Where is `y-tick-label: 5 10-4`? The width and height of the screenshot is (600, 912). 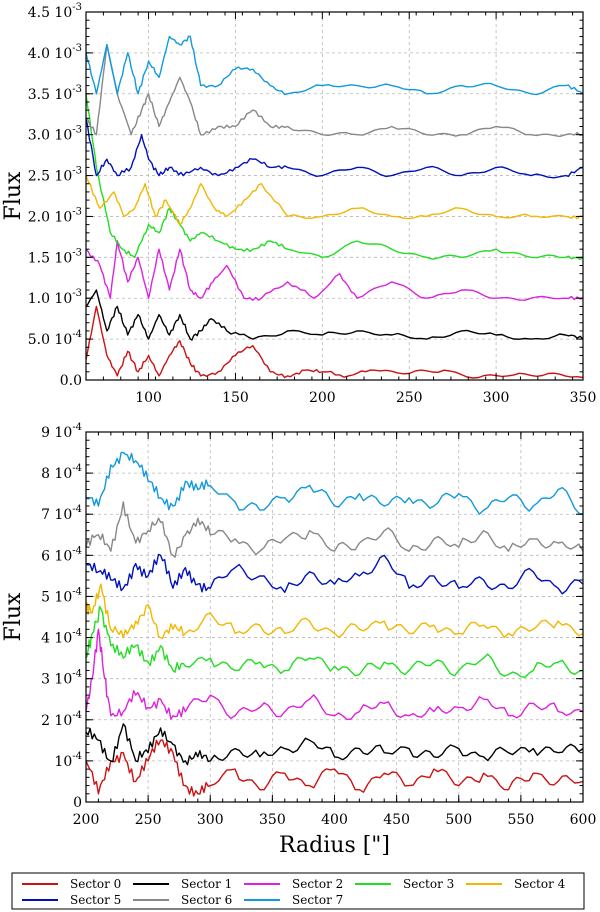
y-tick-label: 5 10-4 is located at coordinates (61, 595).